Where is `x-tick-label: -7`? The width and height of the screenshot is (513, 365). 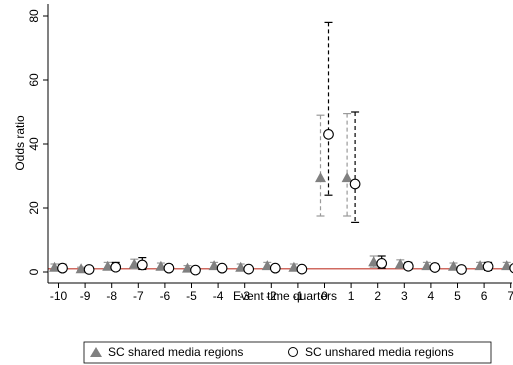
x-tick-label: -7 is located at coordinates (138, 296).